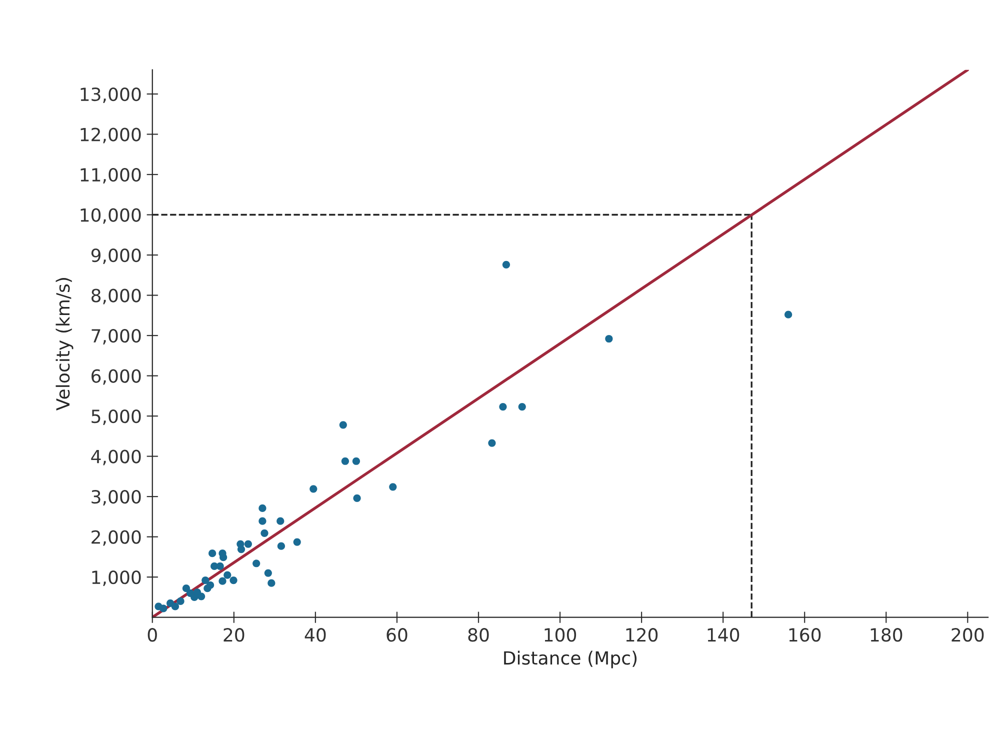 The width and height of the screenshot is (996, 751). What do you see at coordinates (315, 635) in the screenshot?
I see `x-tick-label: 40` at bounding box center [315, 635].